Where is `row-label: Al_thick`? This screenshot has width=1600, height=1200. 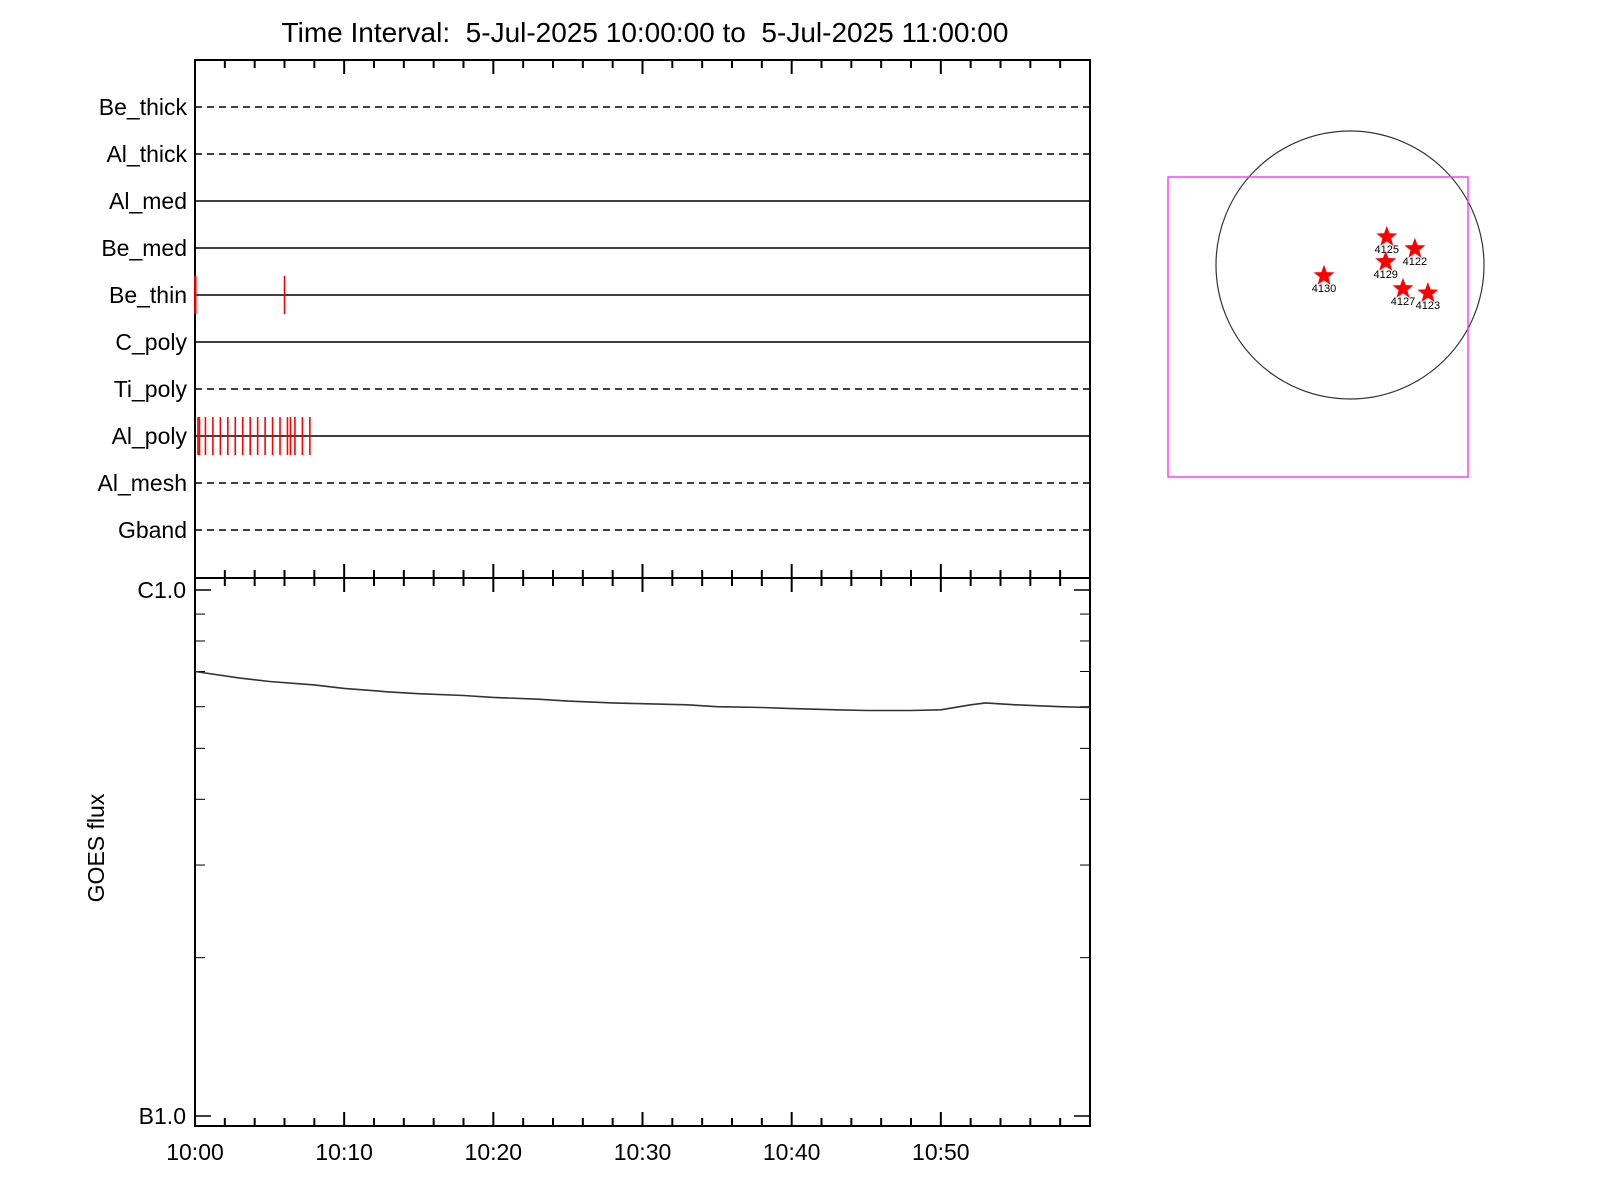 row-label: Al_thick is located at coordinates (146, 154).